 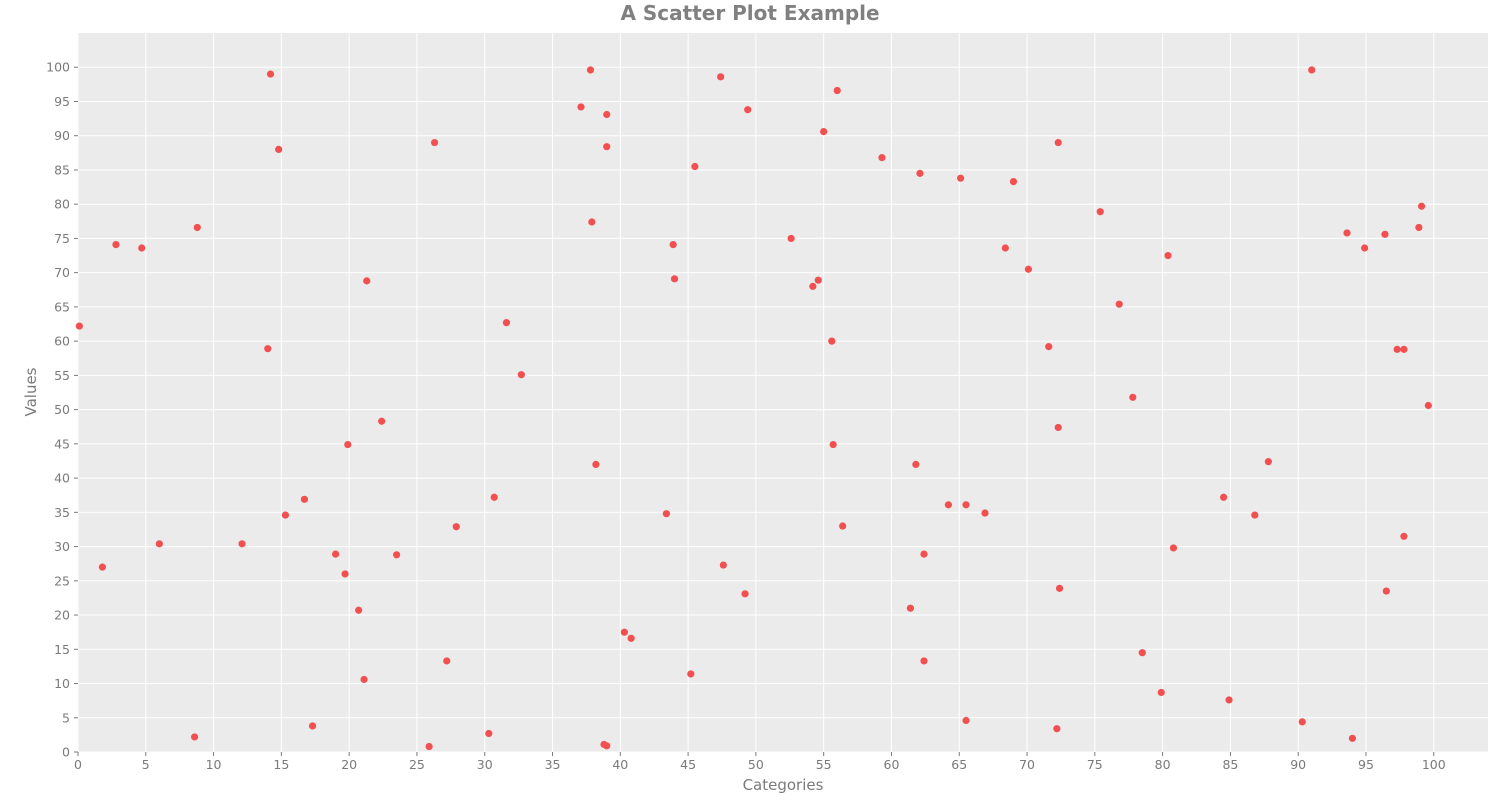 I want to click on x-tick-label: 30, so click(x=485, y=764).